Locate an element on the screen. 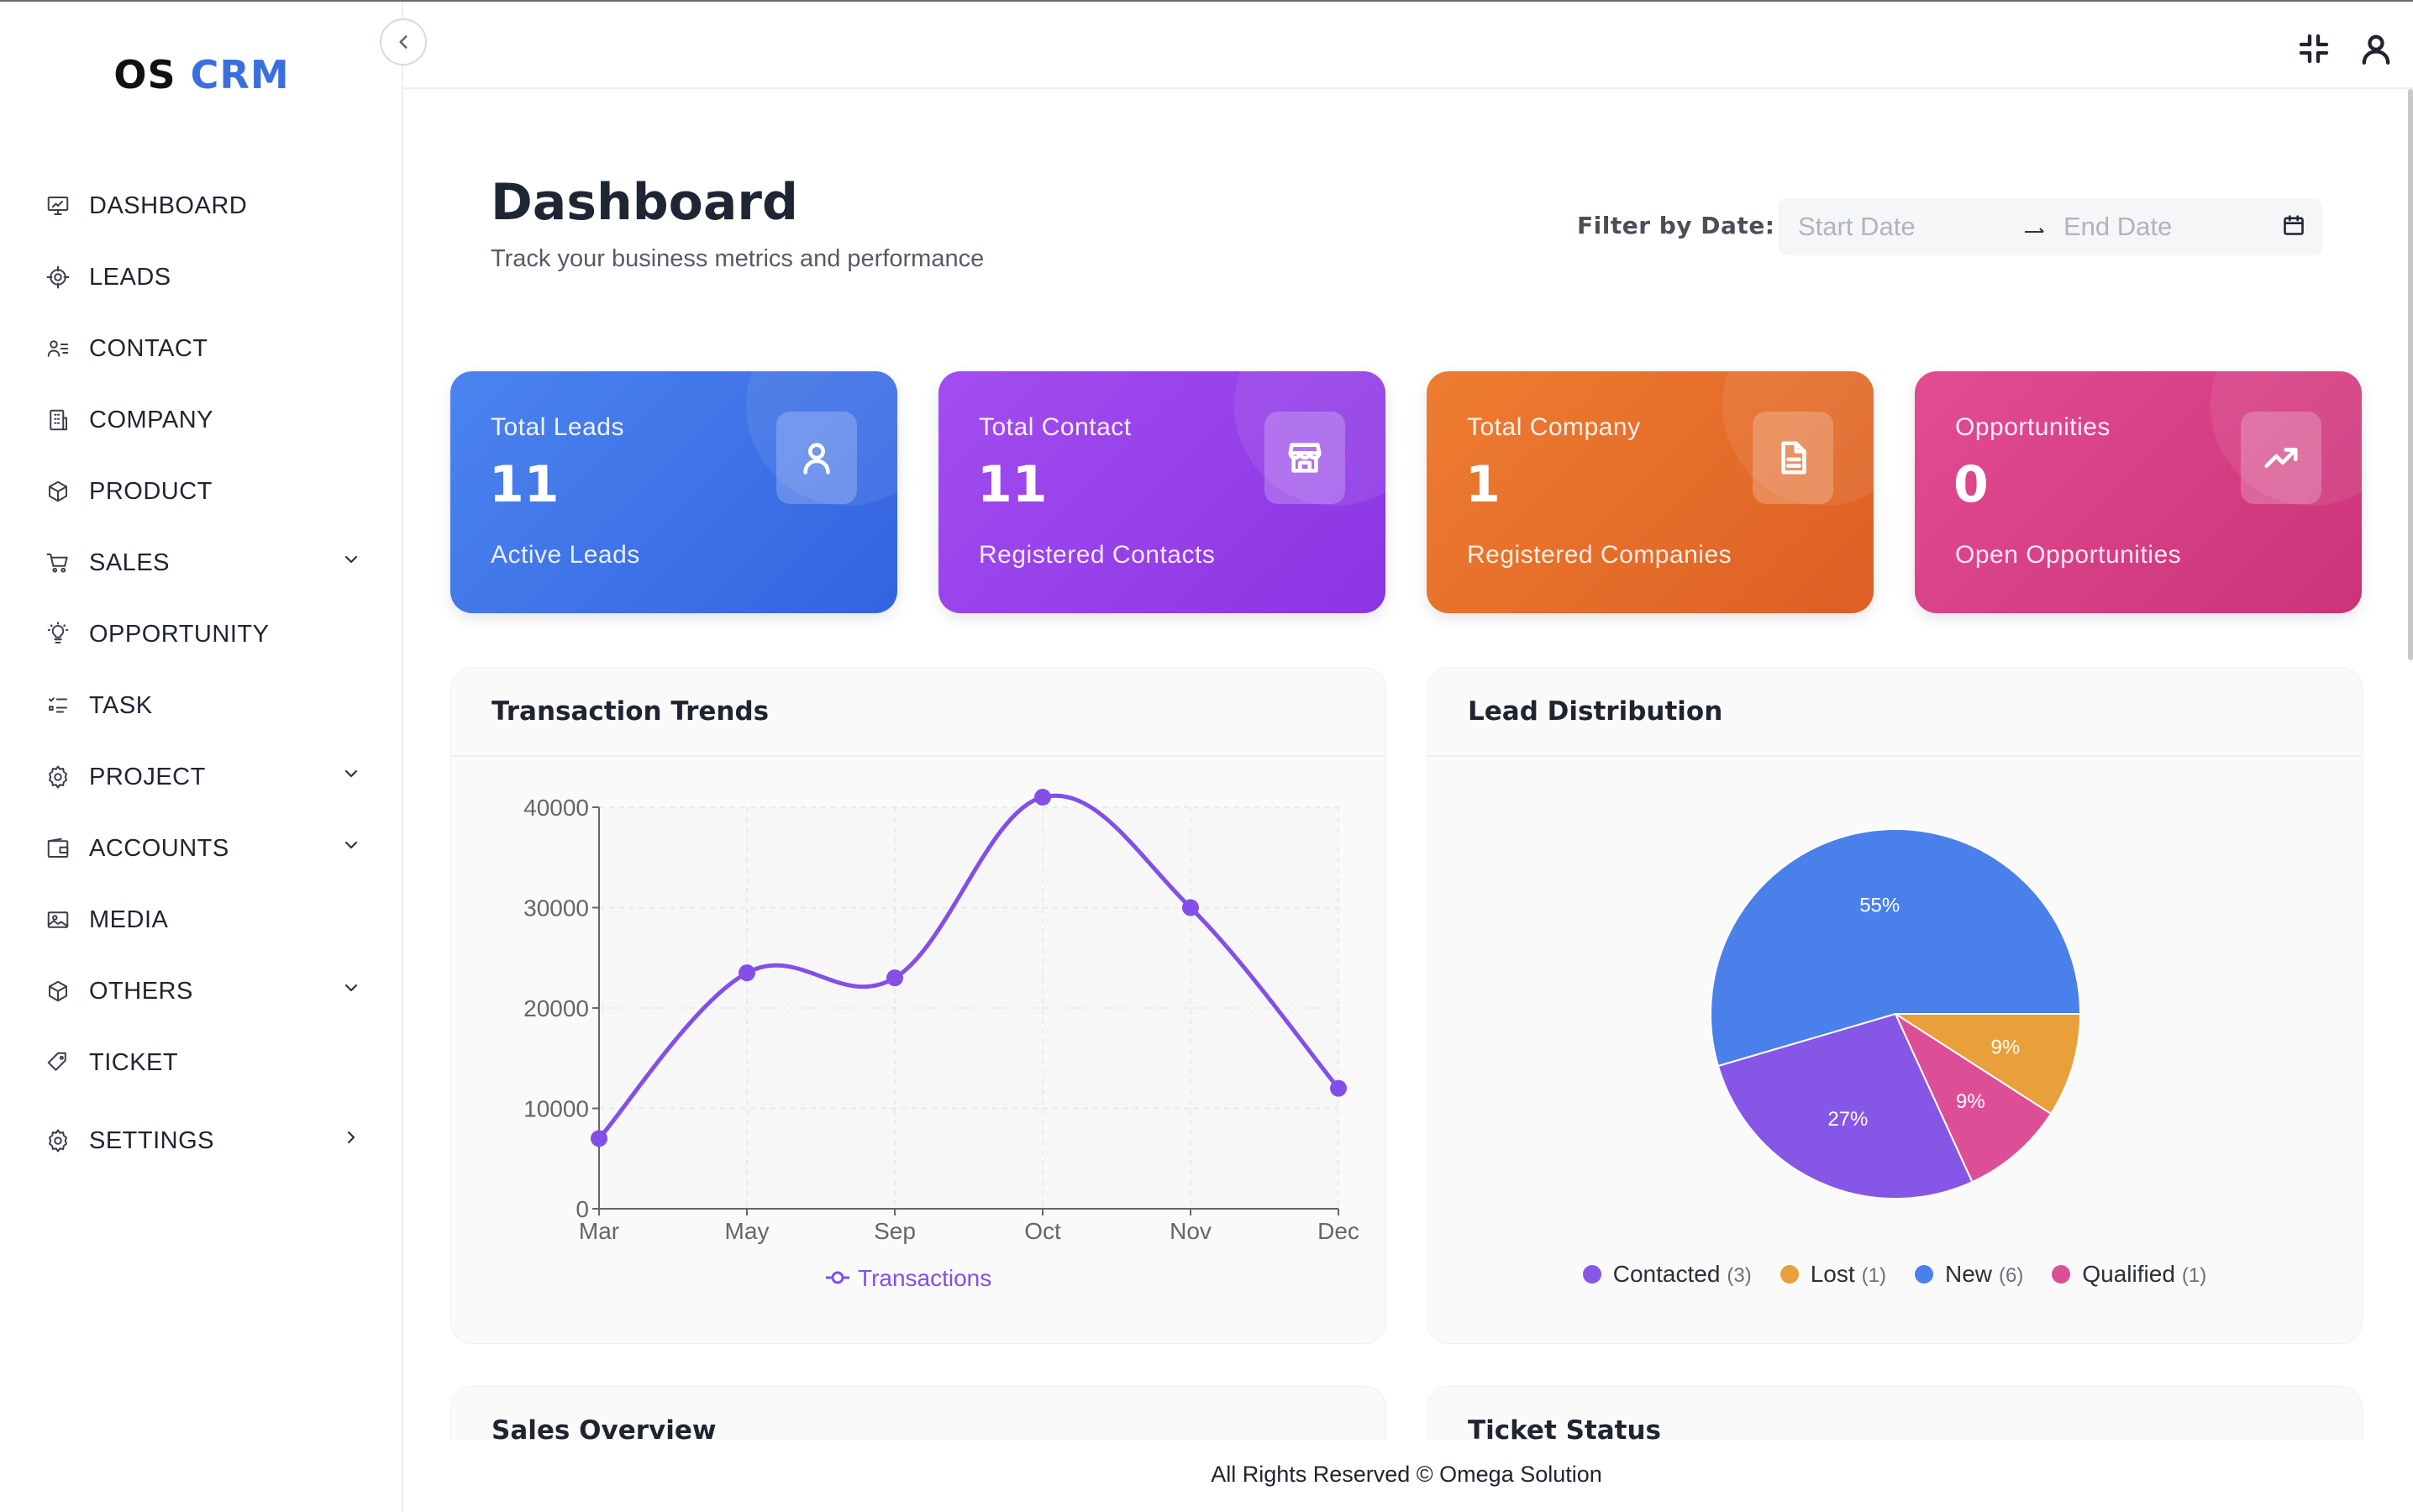 The height and width of the screenshot is (1512, 2413). pie-slice-label: 27% is located at coordinates (1847, 1119).